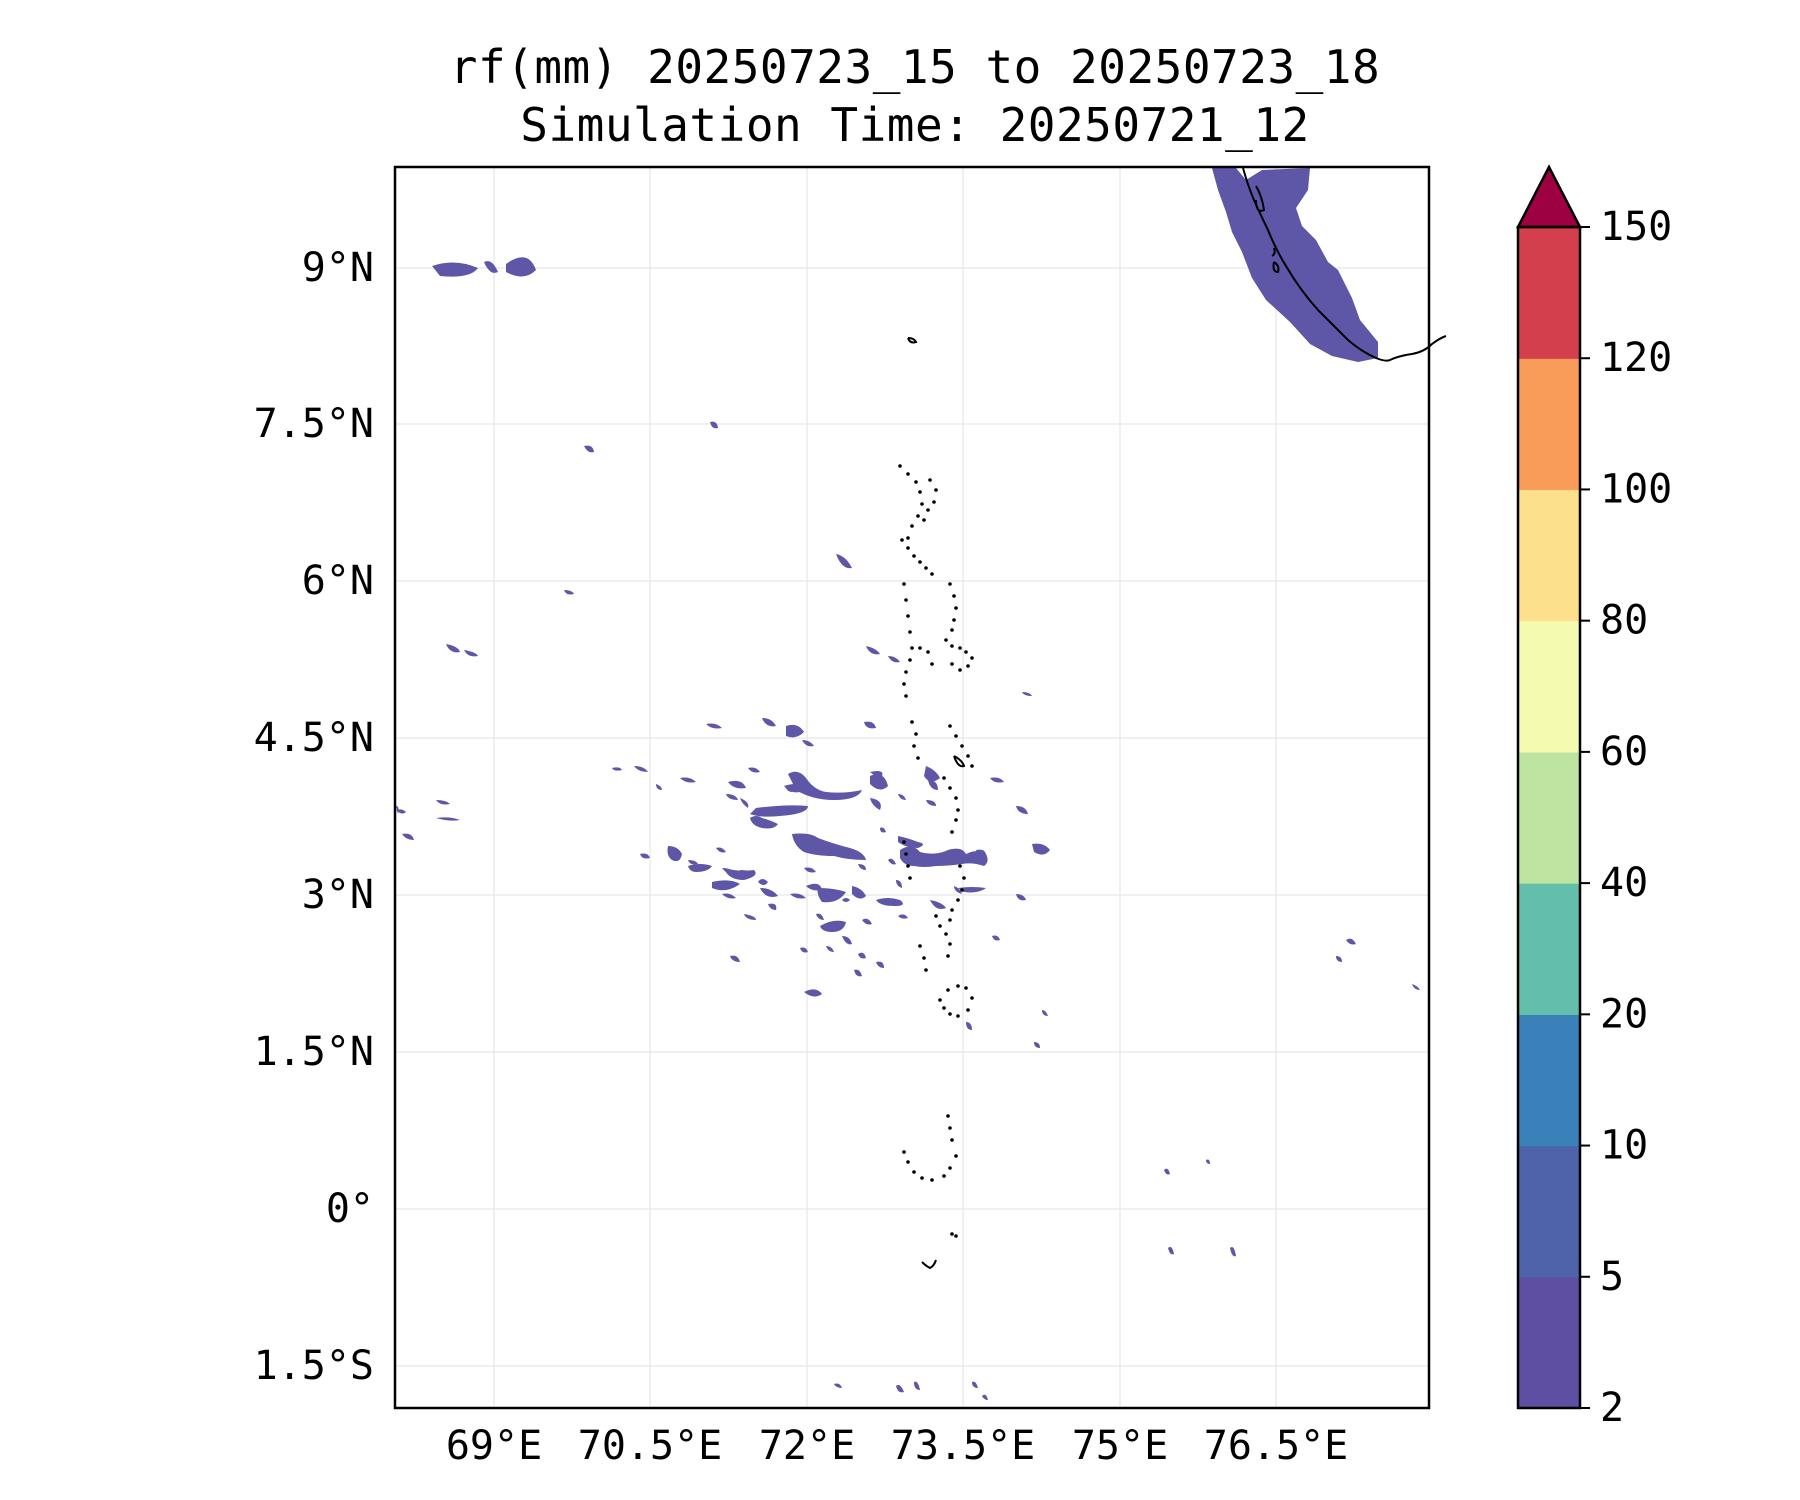 The width and height of the screenshot is (1800, 1500). I want to click on colorbar: 2 5 10 20 40 60 80 100 120 150, so click(1593, 797).